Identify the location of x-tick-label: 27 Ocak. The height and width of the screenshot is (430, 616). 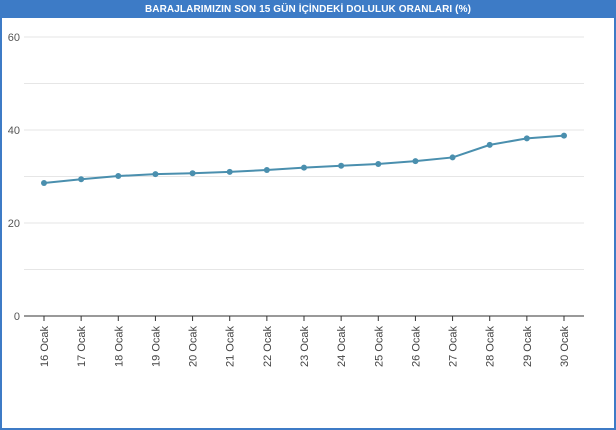
(454, 346).